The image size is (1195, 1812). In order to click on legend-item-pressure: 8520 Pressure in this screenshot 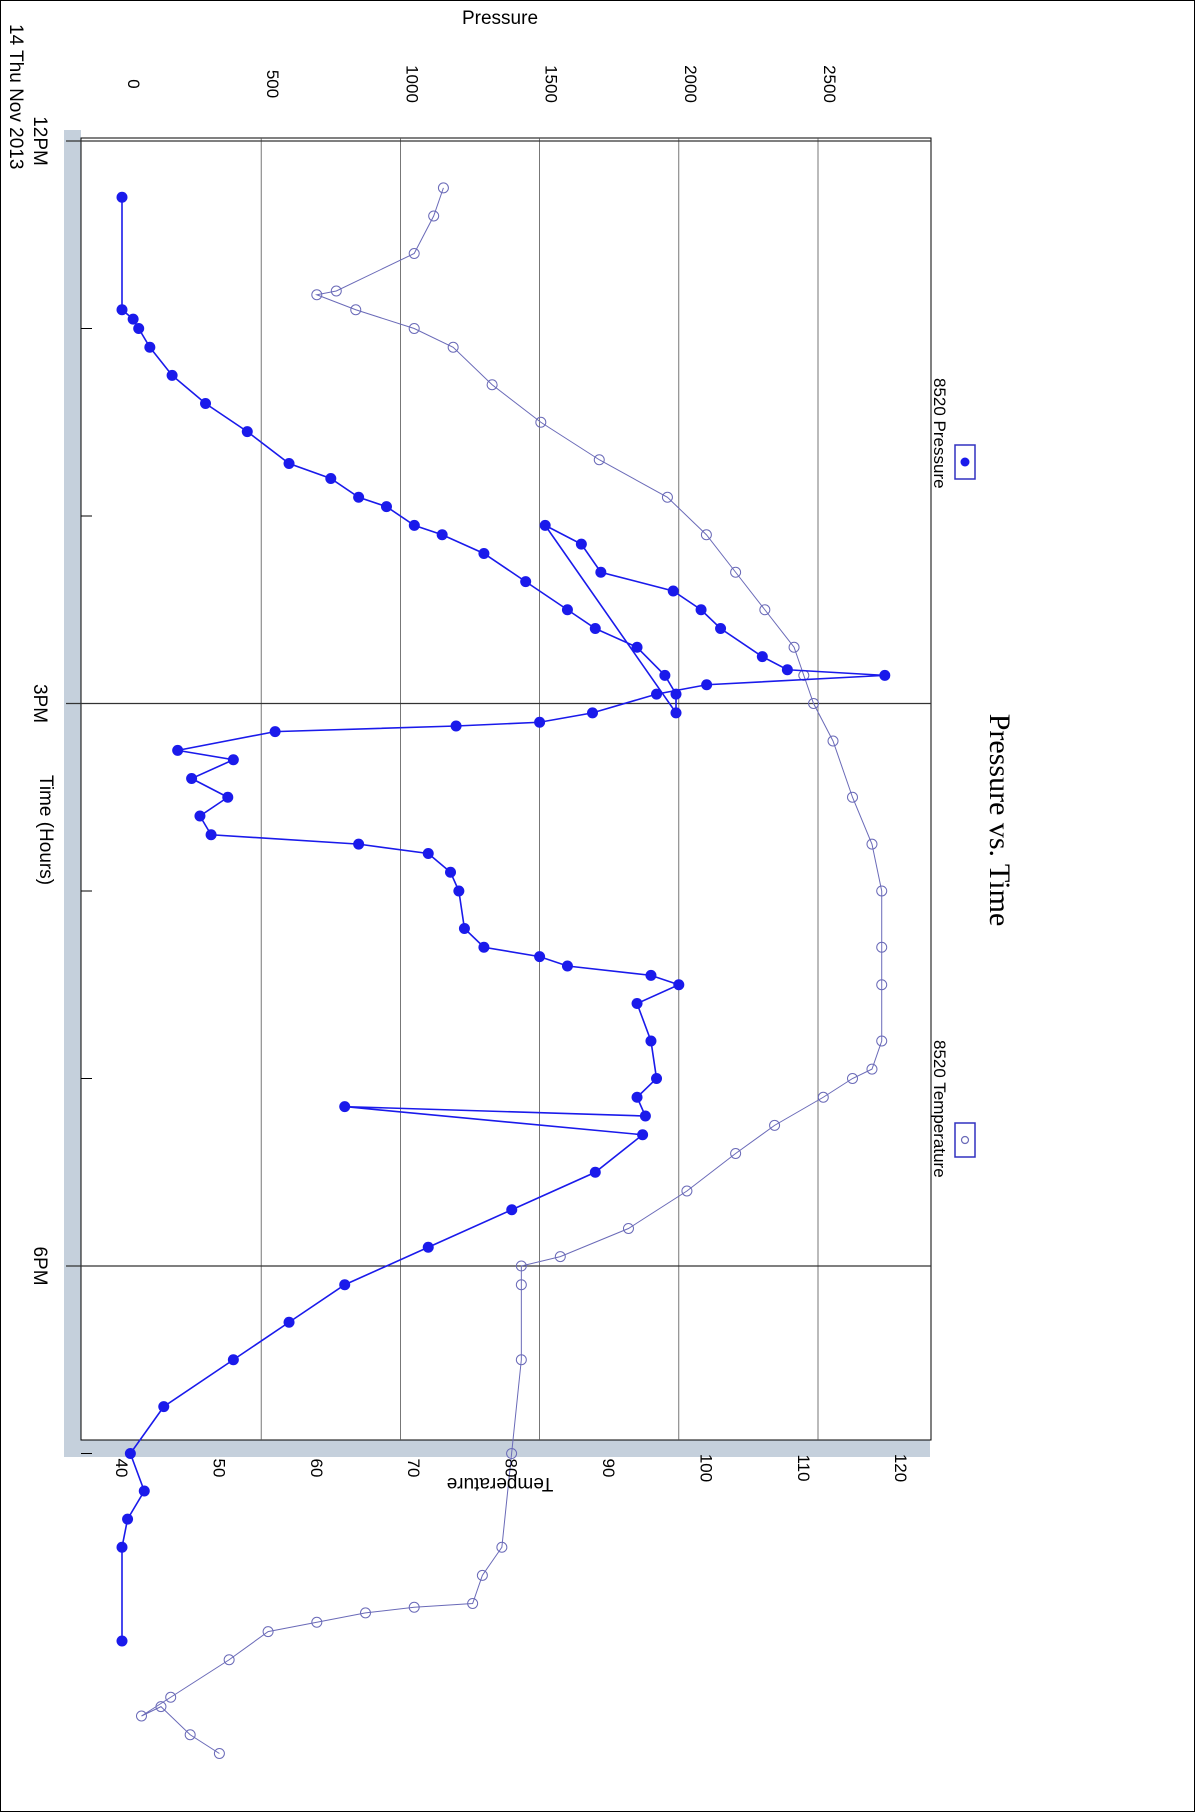, I will do `click(953, 433)`.